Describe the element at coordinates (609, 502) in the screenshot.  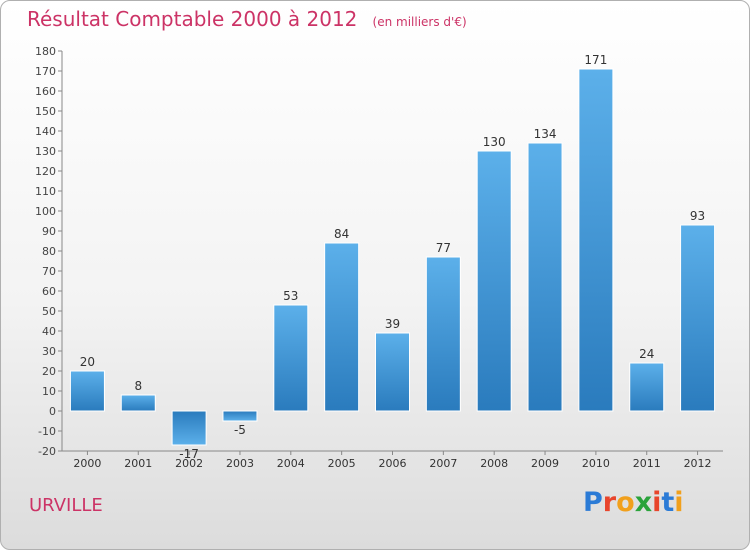
I see `logo-letter: r` at that location.